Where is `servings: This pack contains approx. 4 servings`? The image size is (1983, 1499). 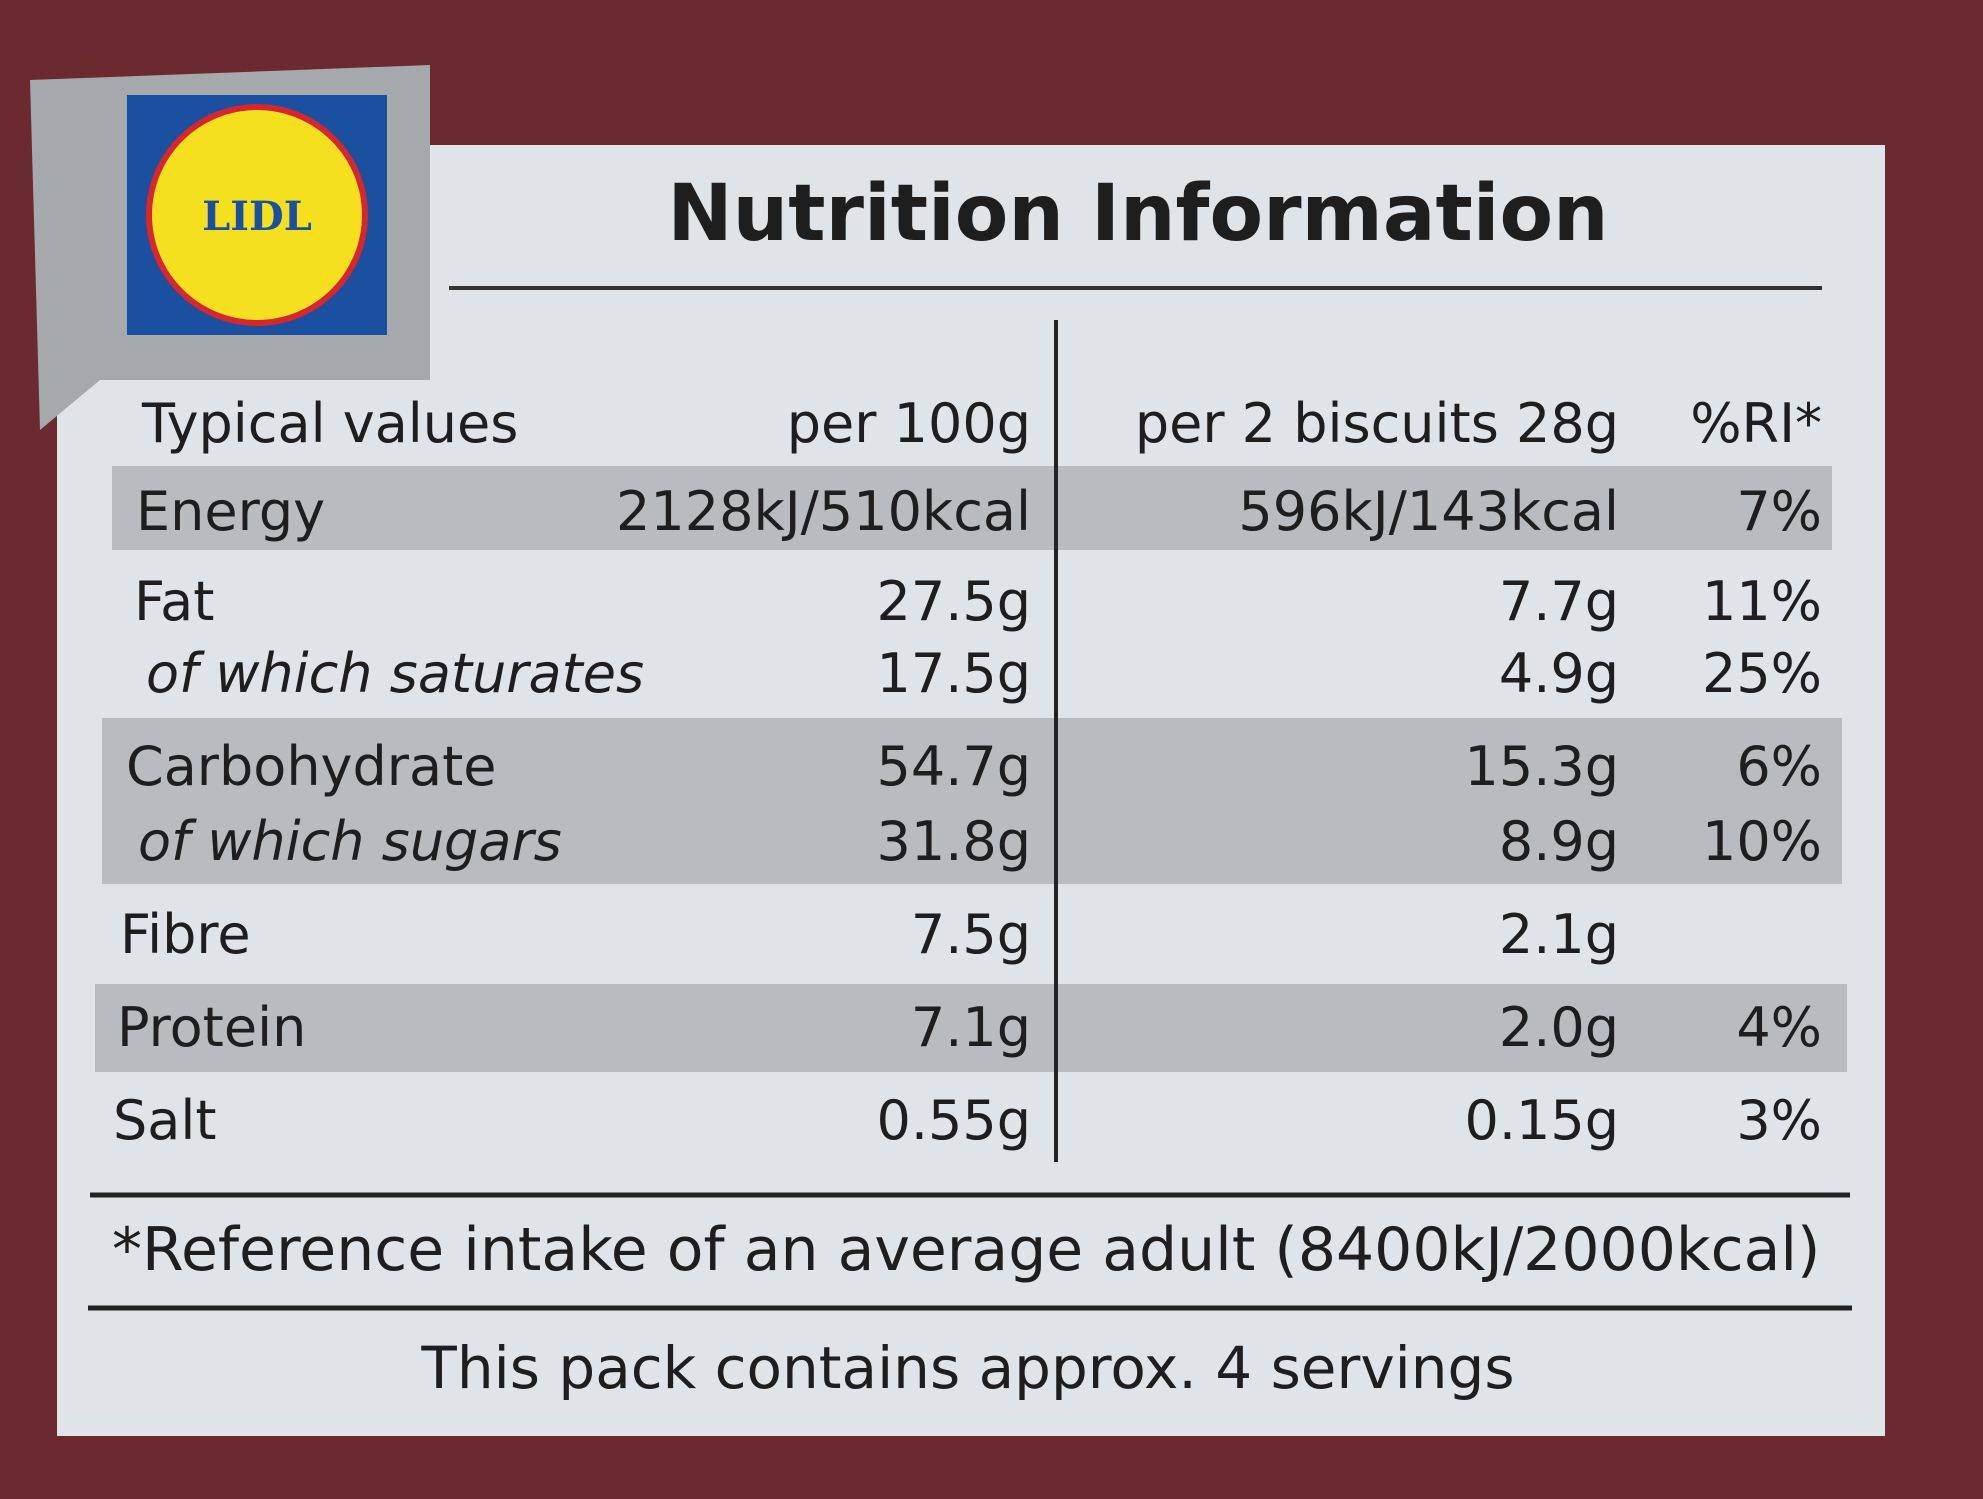
servings: This pack contains approx. 4 servings is located at coordinates (967, 1368).